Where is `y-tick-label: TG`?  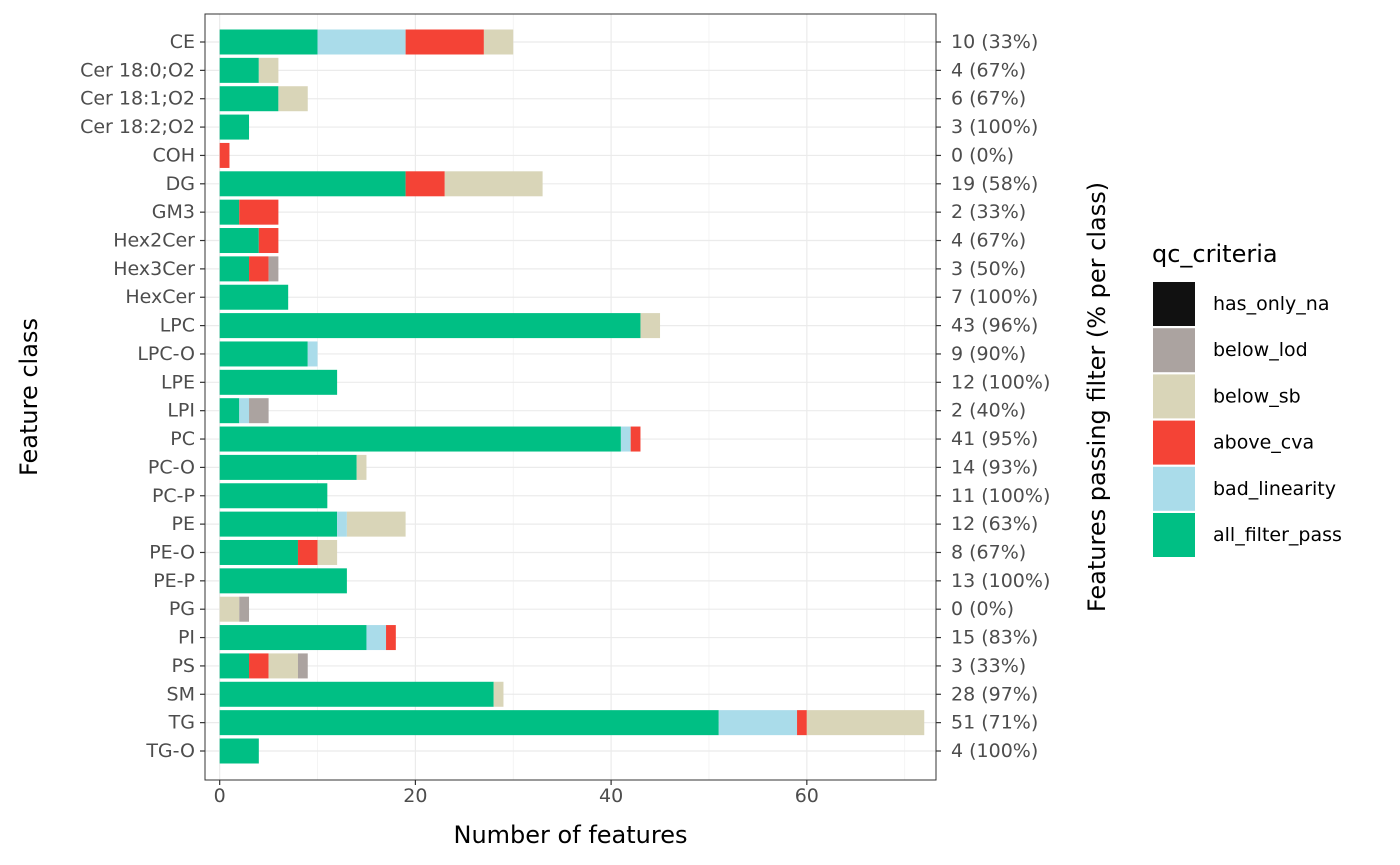 y-tick-label: TG is located at coordinates (181, 723).